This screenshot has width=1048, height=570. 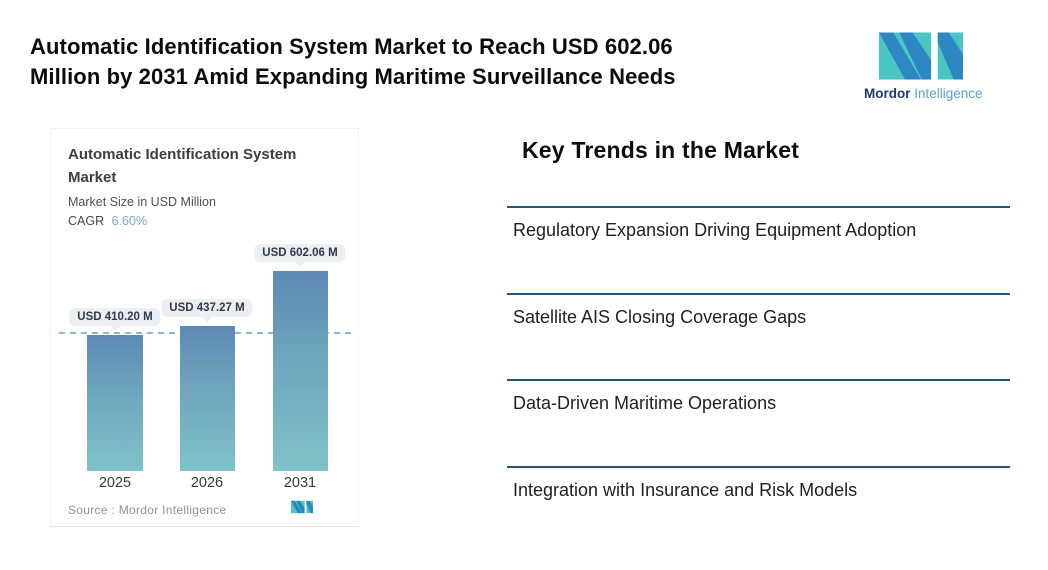 I want to click on cagr-value: 6.60%, so click(x=129, y=221).